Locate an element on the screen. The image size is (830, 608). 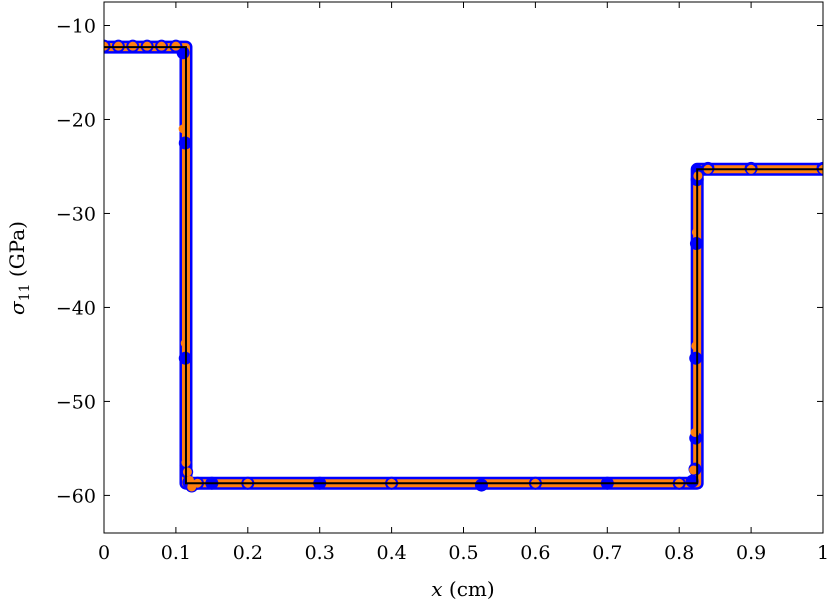
x-tick-label: 0.5 is located at coordinates (463, 553).